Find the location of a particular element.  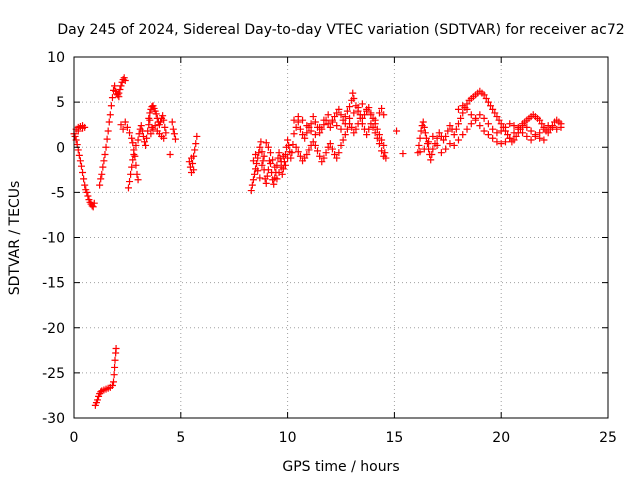

x-axis-label: GPS time / hours is located at coordinates (340, 467).